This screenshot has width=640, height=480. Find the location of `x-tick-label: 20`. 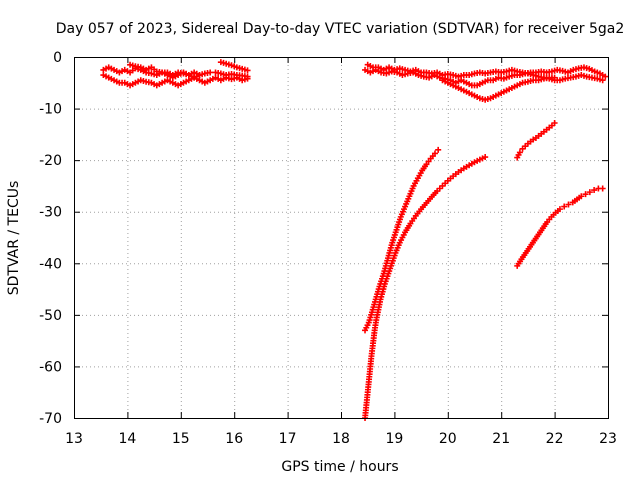

x-tick-label: 20 is located at coordinates (448, 439).